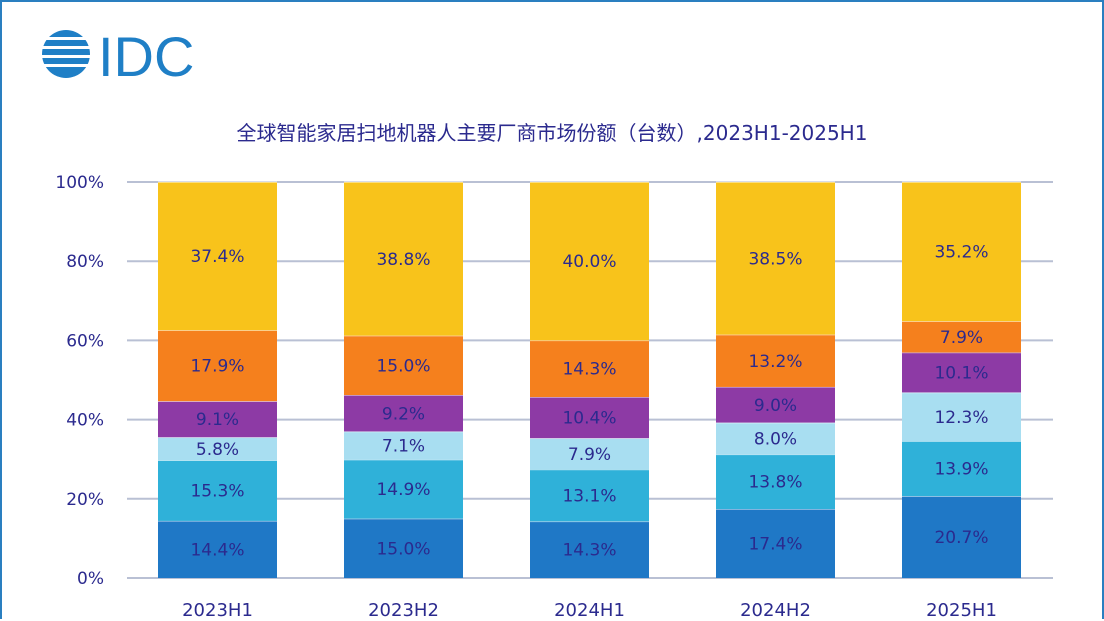 This screenshot has height=621, width=1104. Describe the element at coordinates (961, 610) in the screenshot. I see `x-tick-label: 2025H1` at that location.